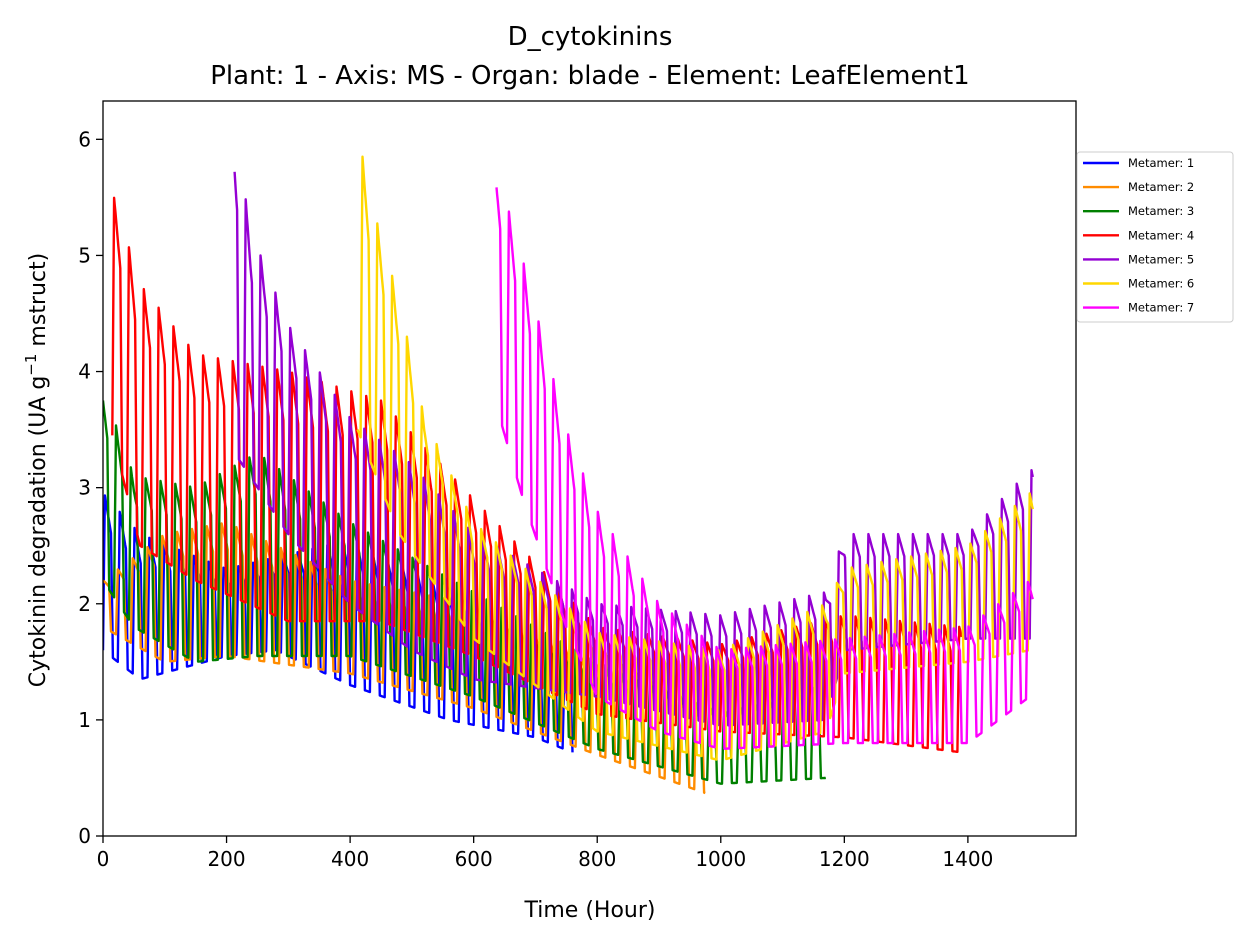 This screenshot has width=1252, height=943. I want to click on legend-label: Metamer: 1, so click(1161, 163).